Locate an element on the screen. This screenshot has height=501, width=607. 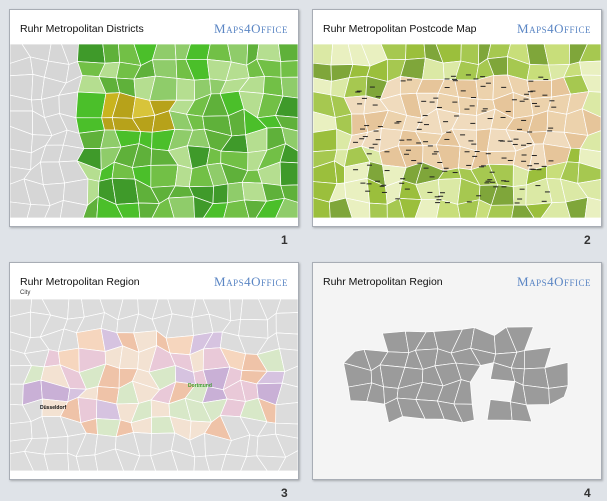
slide-number: 4 is located at coordinates (587, 493).